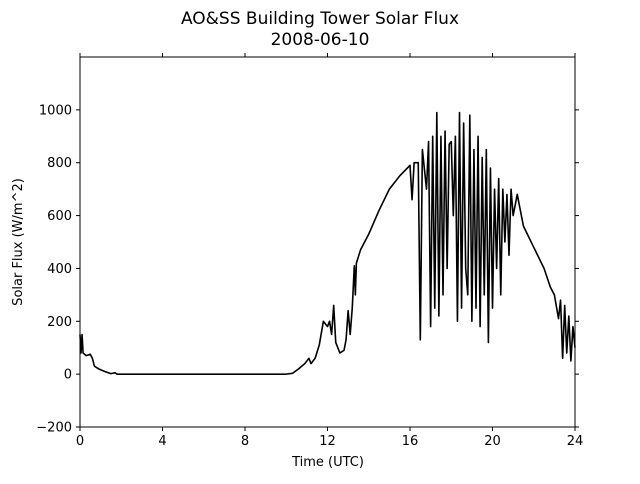  I want to click on y-tick-label: −200, so click(54, 428).